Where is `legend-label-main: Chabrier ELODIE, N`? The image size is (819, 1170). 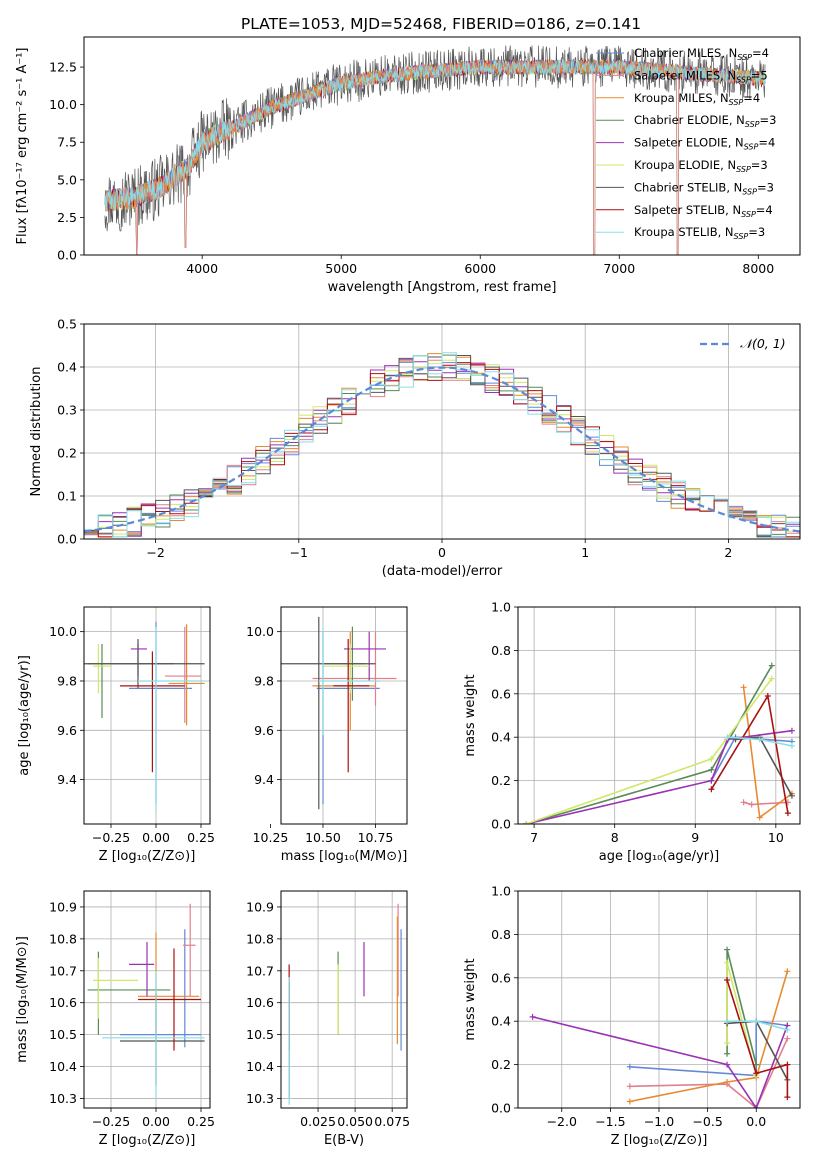
legend-label-main: Chabrier ELODIE, N is located at coordinates (689, 120).